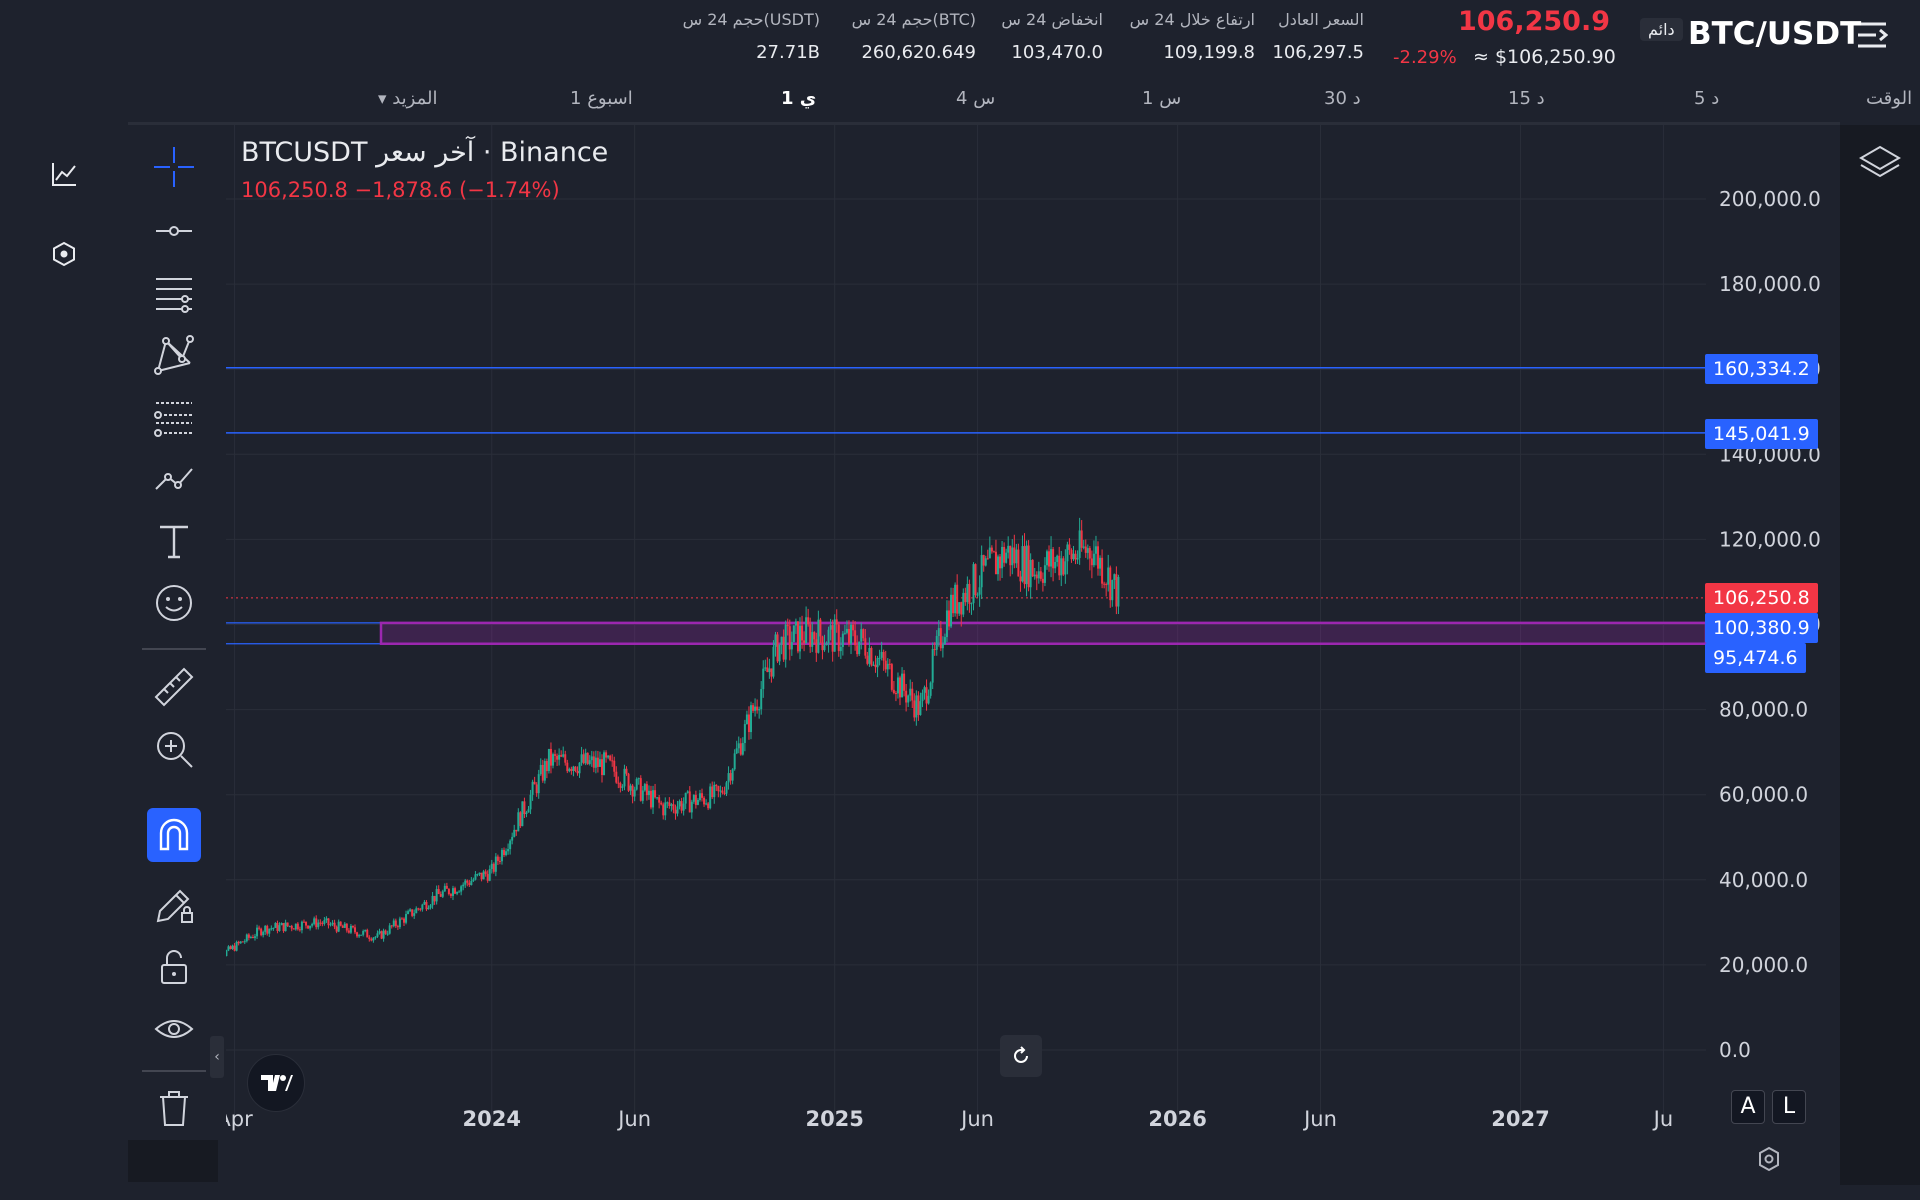 The height and width of the screenshot is (1200, 1920). Describe the element at coordinates (1526, 98) in the screenshot. I see `tab-15m: 15 د` at that location.